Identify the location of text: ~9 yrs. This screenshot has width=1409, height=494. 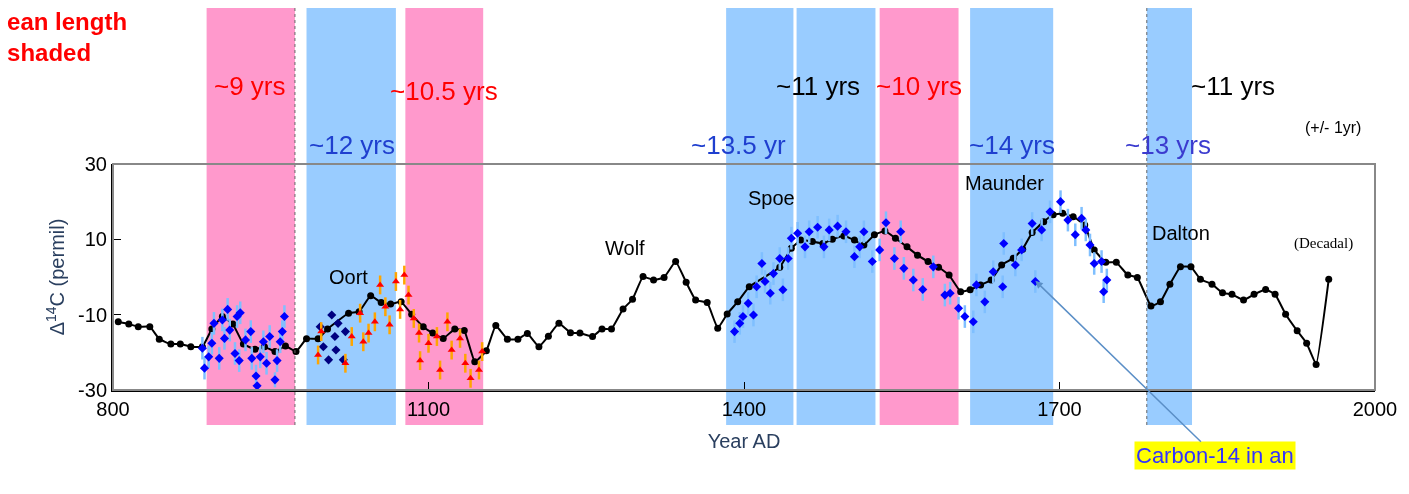
(250, 86).